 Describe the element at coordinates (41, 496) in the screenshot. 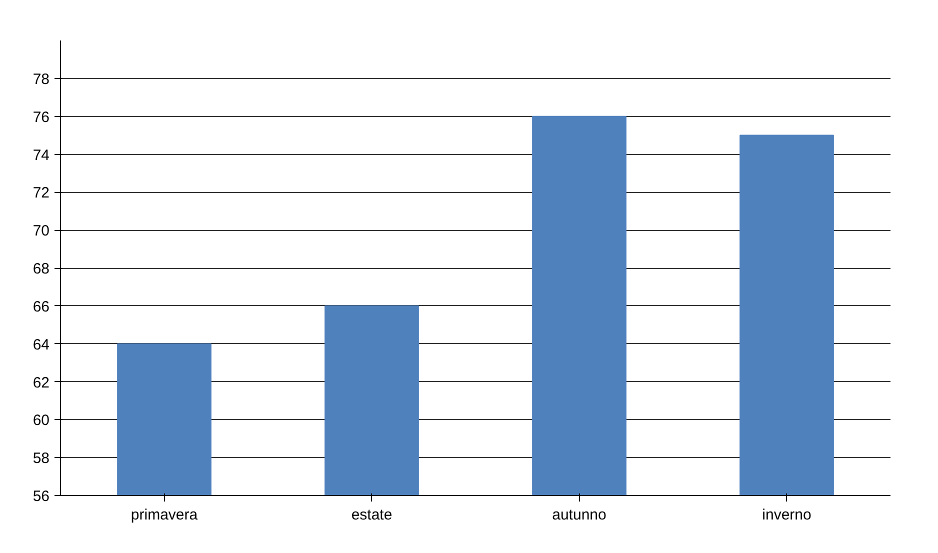

I see `y-tick-label: 56` at that location.